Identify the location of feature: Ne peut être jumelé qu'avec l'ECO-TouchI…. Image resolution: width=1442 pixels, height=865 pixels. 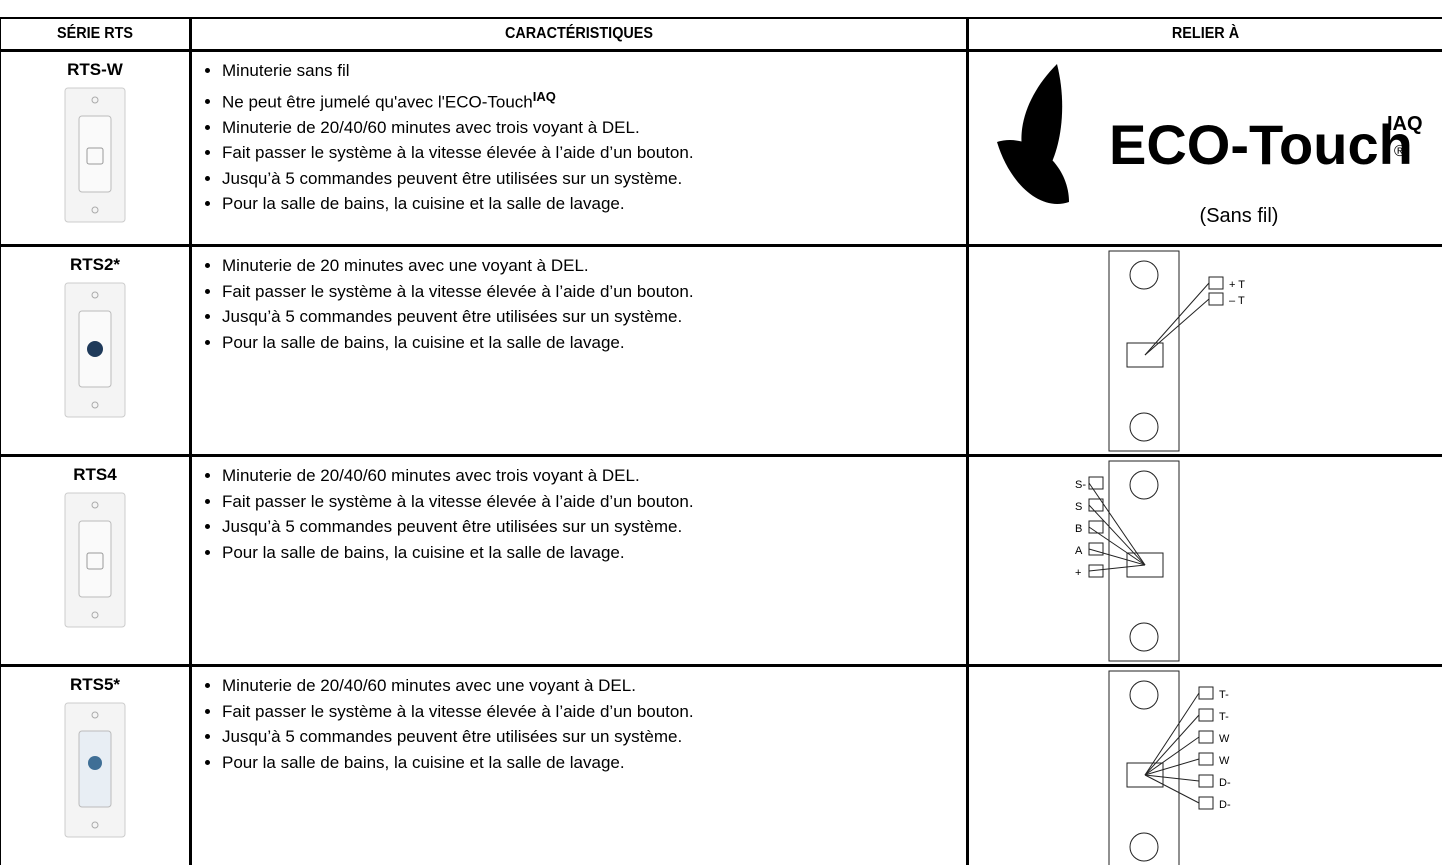
(594, 99).